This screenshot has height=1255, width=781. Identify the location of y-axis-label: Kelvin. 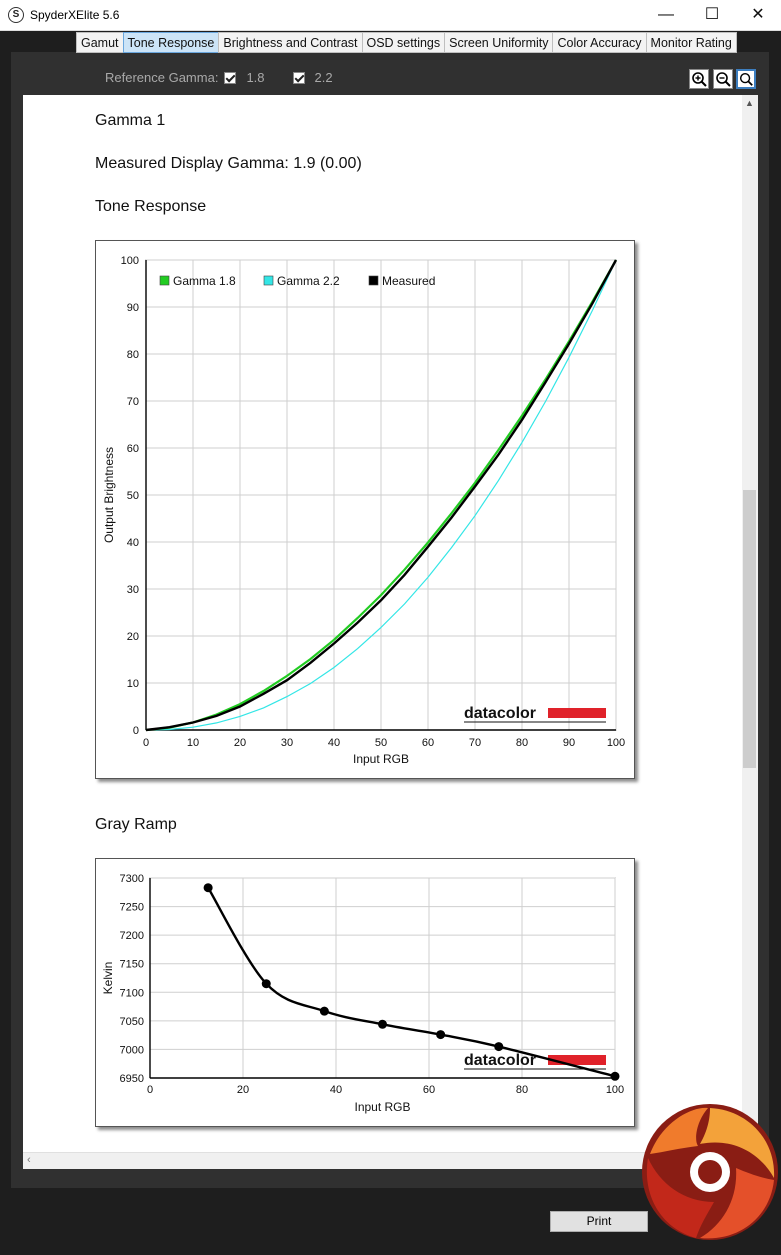
(108, 978).